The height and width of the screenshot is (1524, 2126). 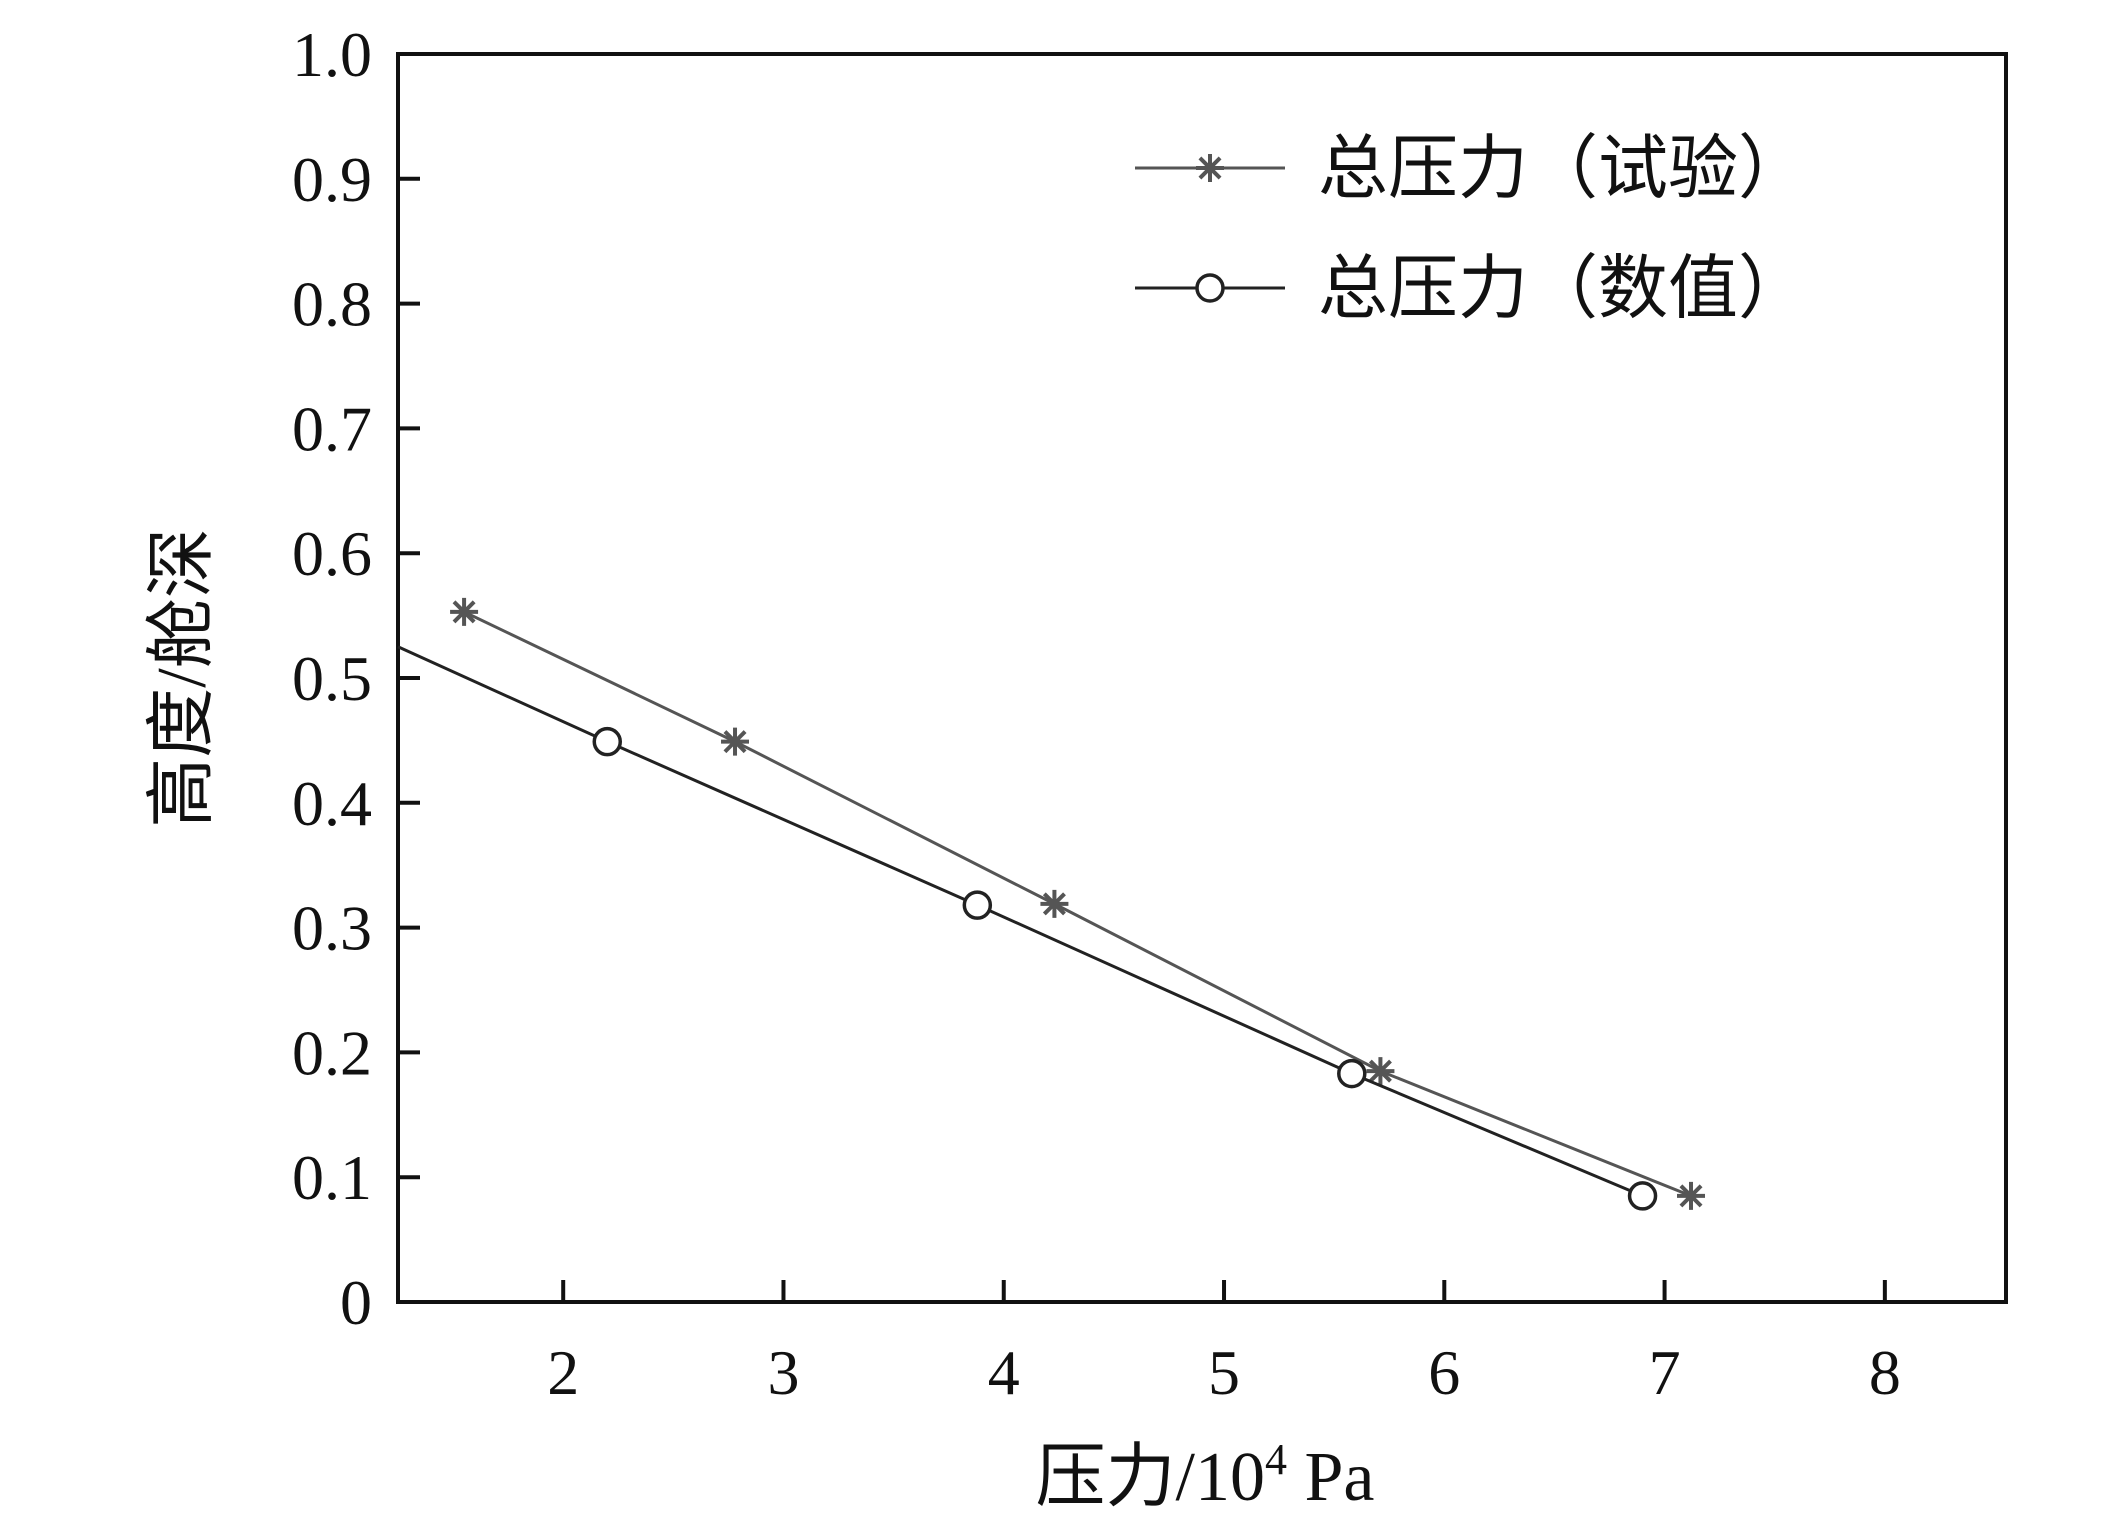 What do you see at coordinates (1205, 1475) in the screenshot?
I see `x-axis-label: 压力/104 Pa` at bounding box center [1205, 1475].